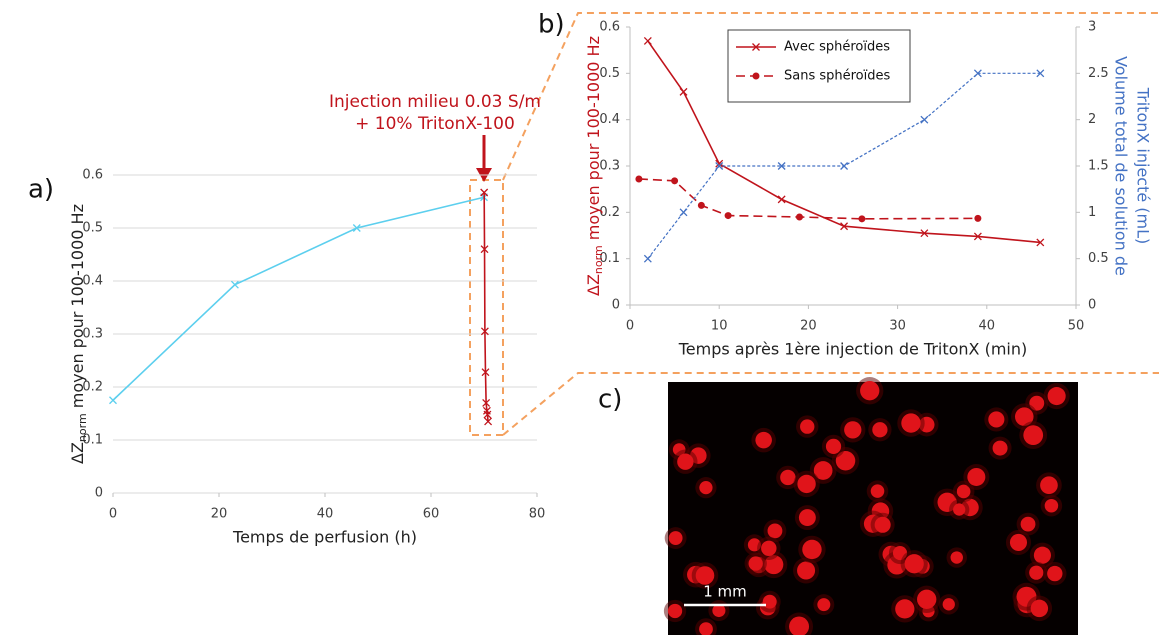 This screenshot has height=639, width=1159. Describe the element at coordinates (897, 326) in the screenshot. I see `x-tick-label: 30` at that location.